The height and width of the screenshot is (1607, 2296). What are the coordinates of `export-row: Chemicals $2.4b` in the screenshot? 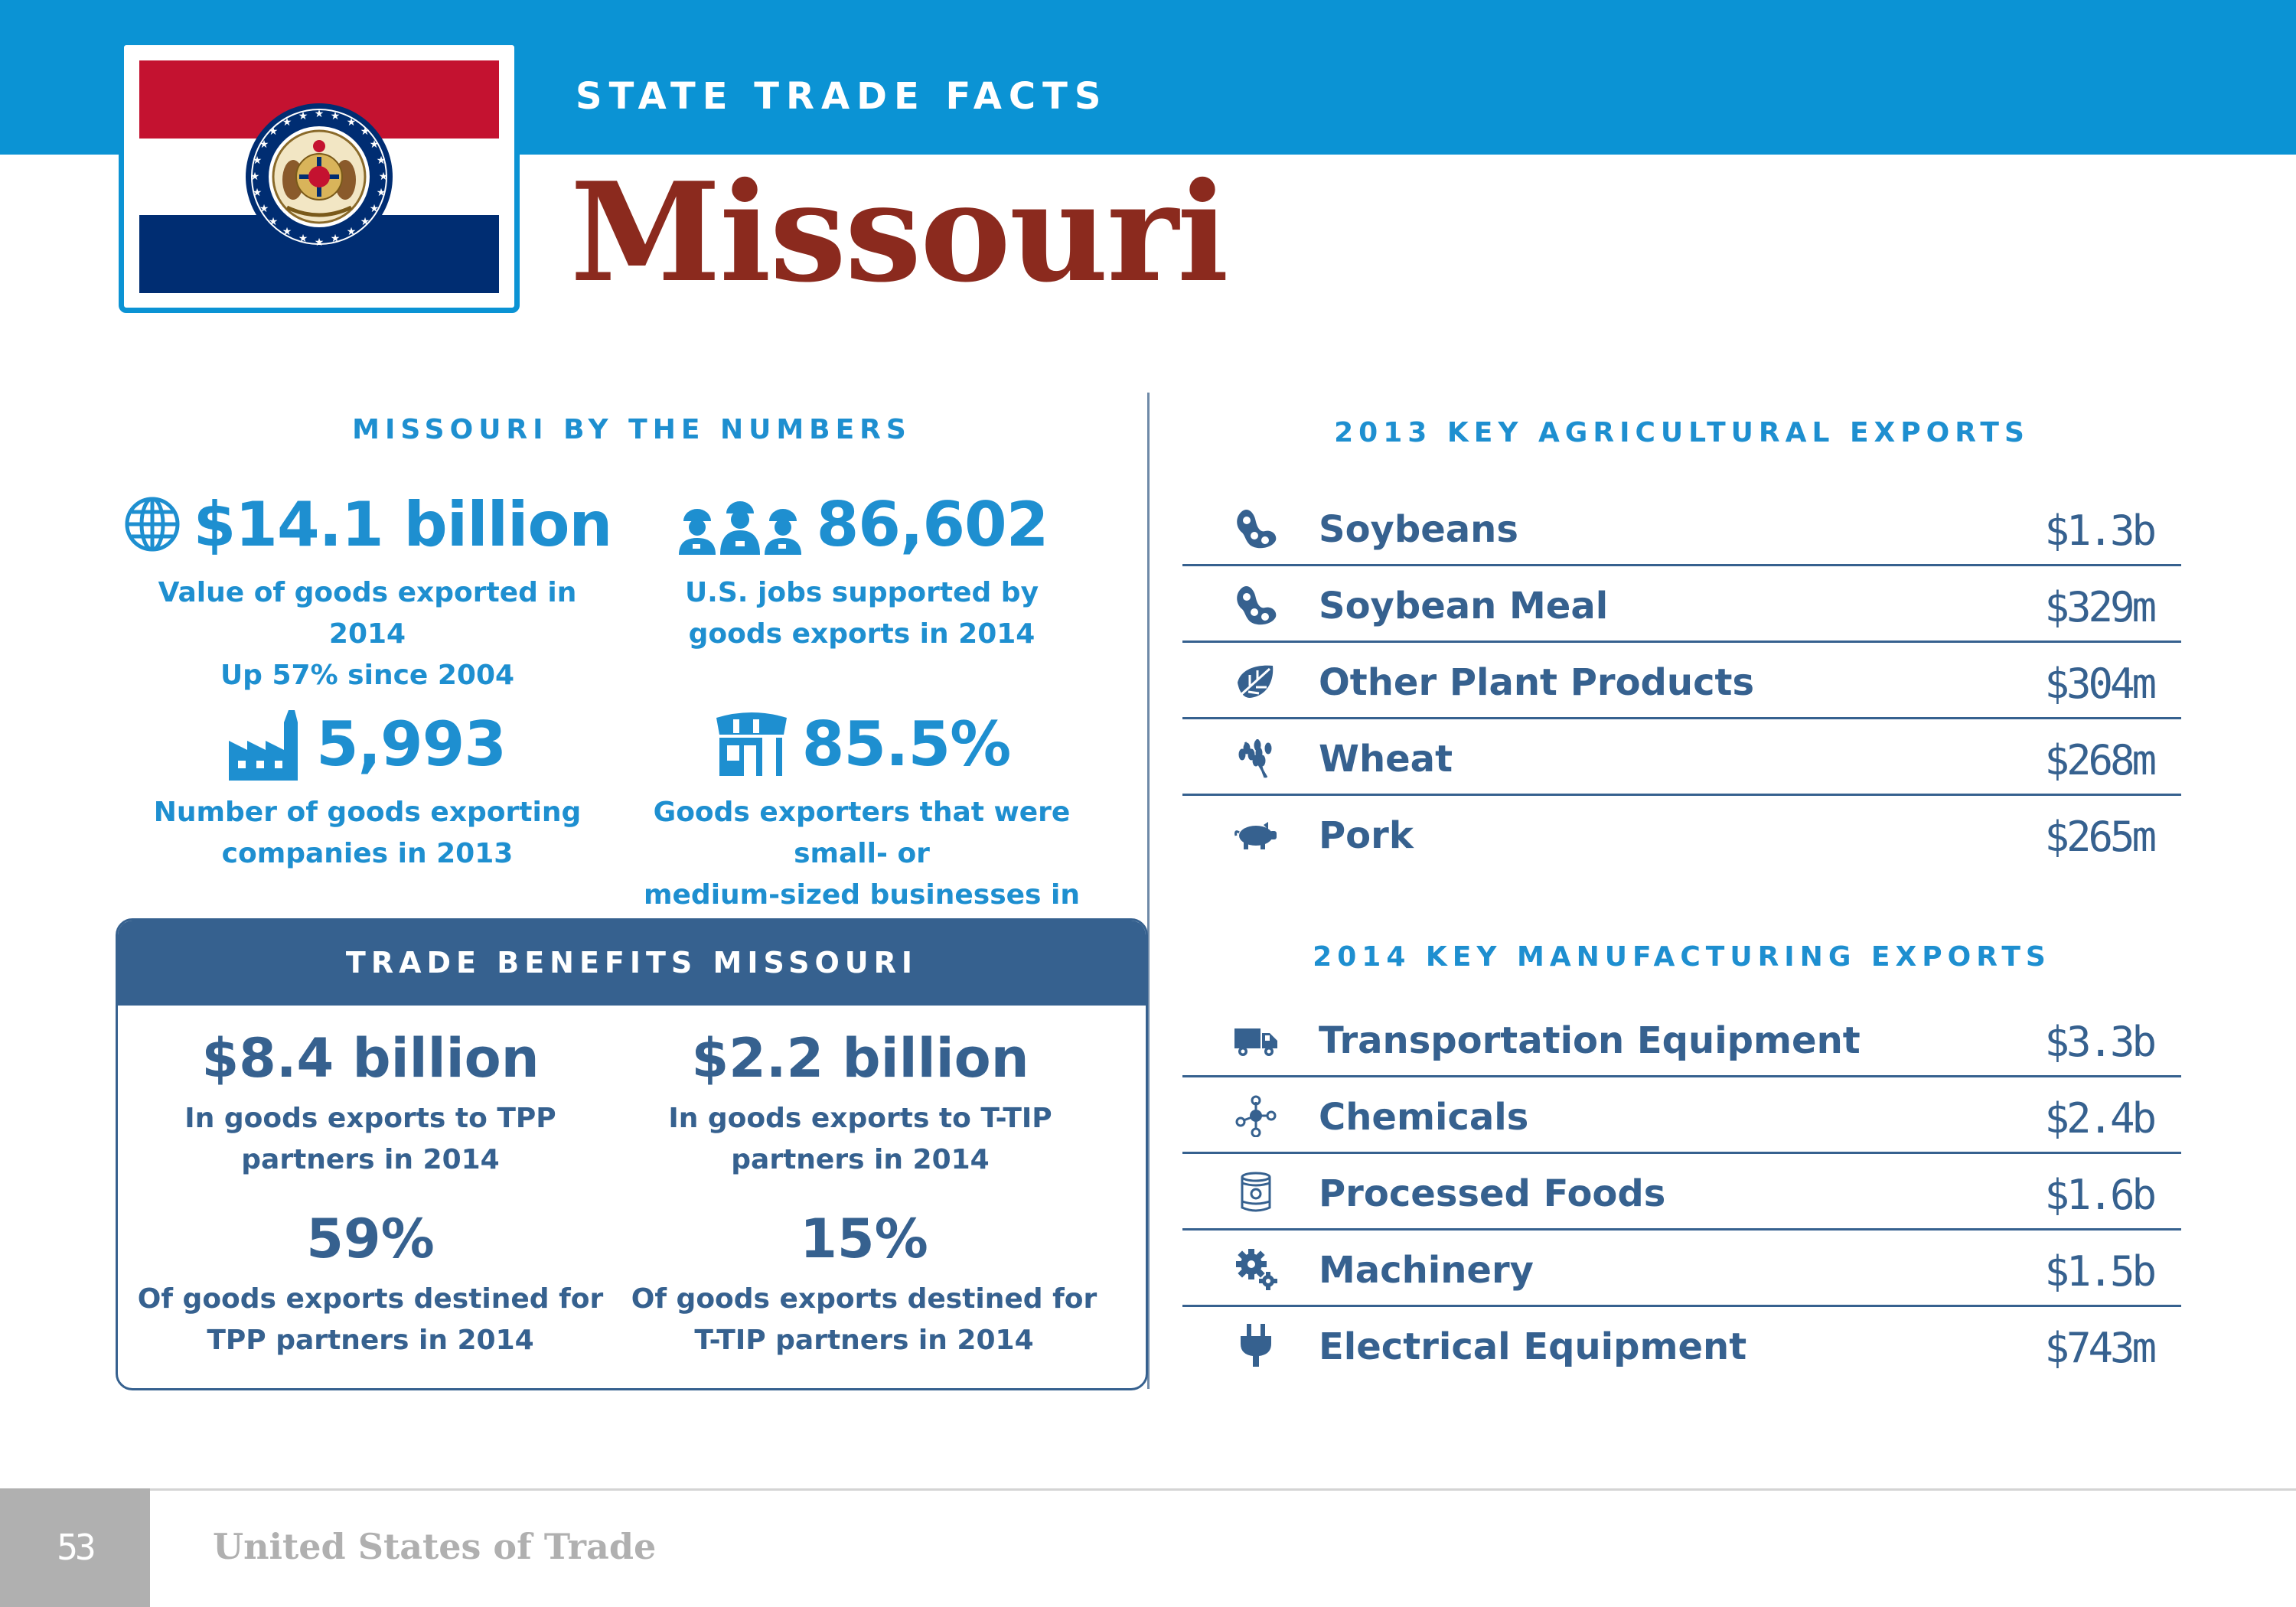 It's located at (1681, 1115).